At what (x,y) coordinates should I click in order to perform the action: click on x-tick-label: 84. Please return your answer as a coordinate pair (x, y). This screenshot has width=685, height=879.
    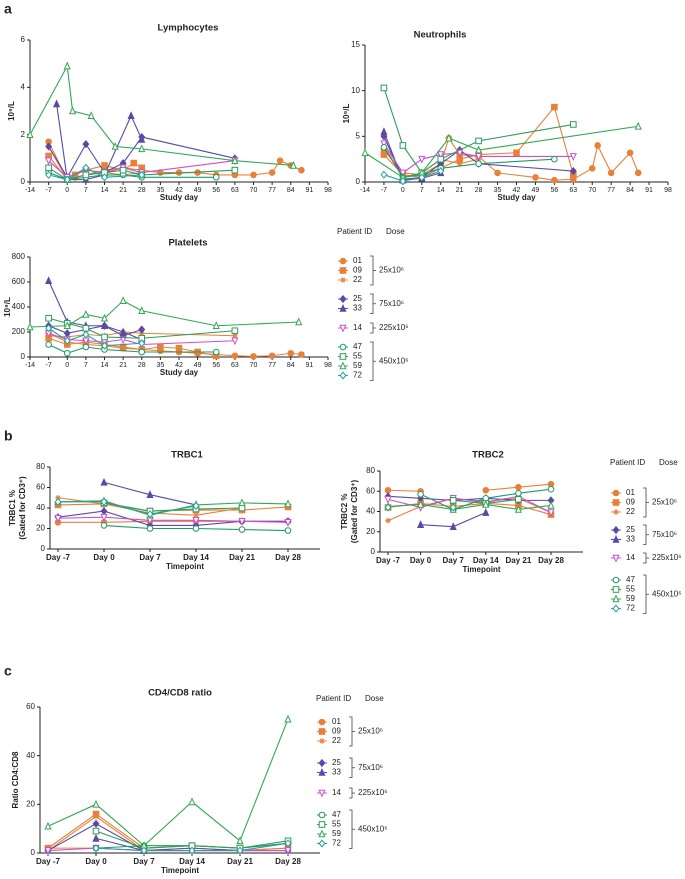
    Looking at the image, I should click on (291, 190).